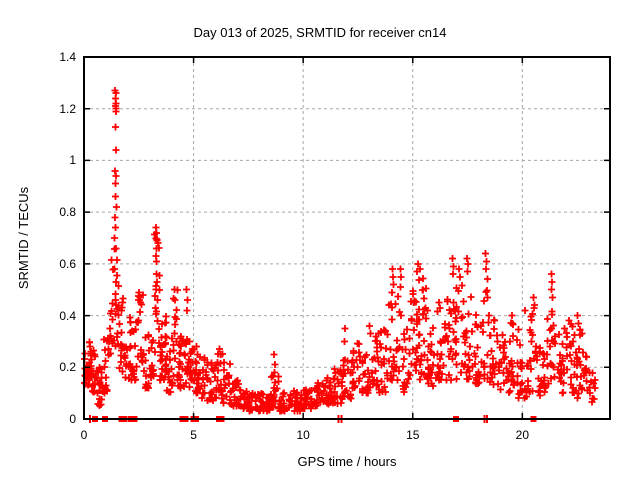 This screenshot has width=640, height=480. What do you see at coordinates (84, 435) in the screenshot?
I see `x-tick-label: 0` at bounding box center [84, 435].